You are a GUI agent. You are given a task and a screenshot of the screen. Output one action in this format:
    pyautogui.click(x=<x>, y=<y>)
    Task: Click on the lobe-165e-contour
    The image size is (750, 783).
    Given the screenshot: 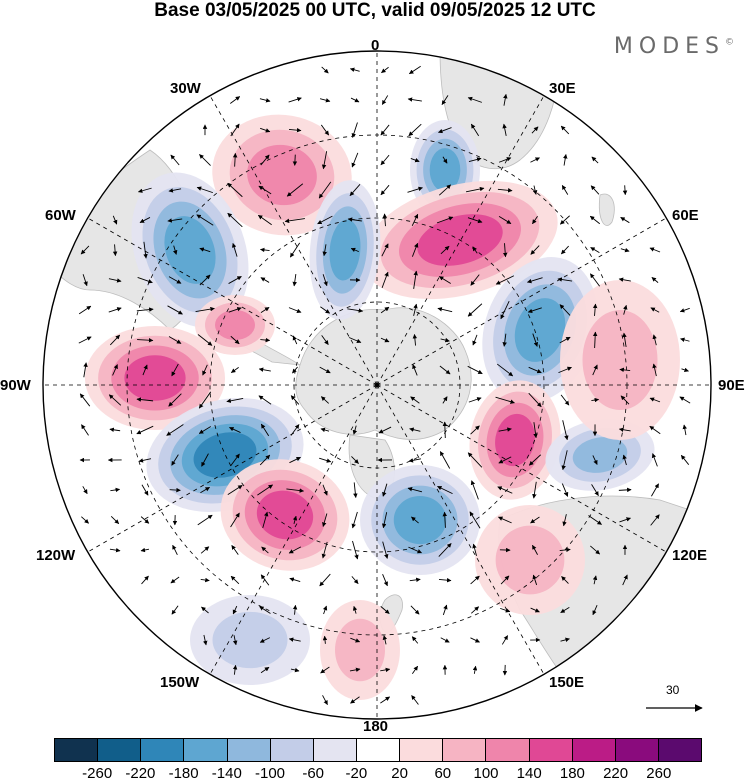 What is the action you would take?
    pyautogui.click(x=420, y=520)
    